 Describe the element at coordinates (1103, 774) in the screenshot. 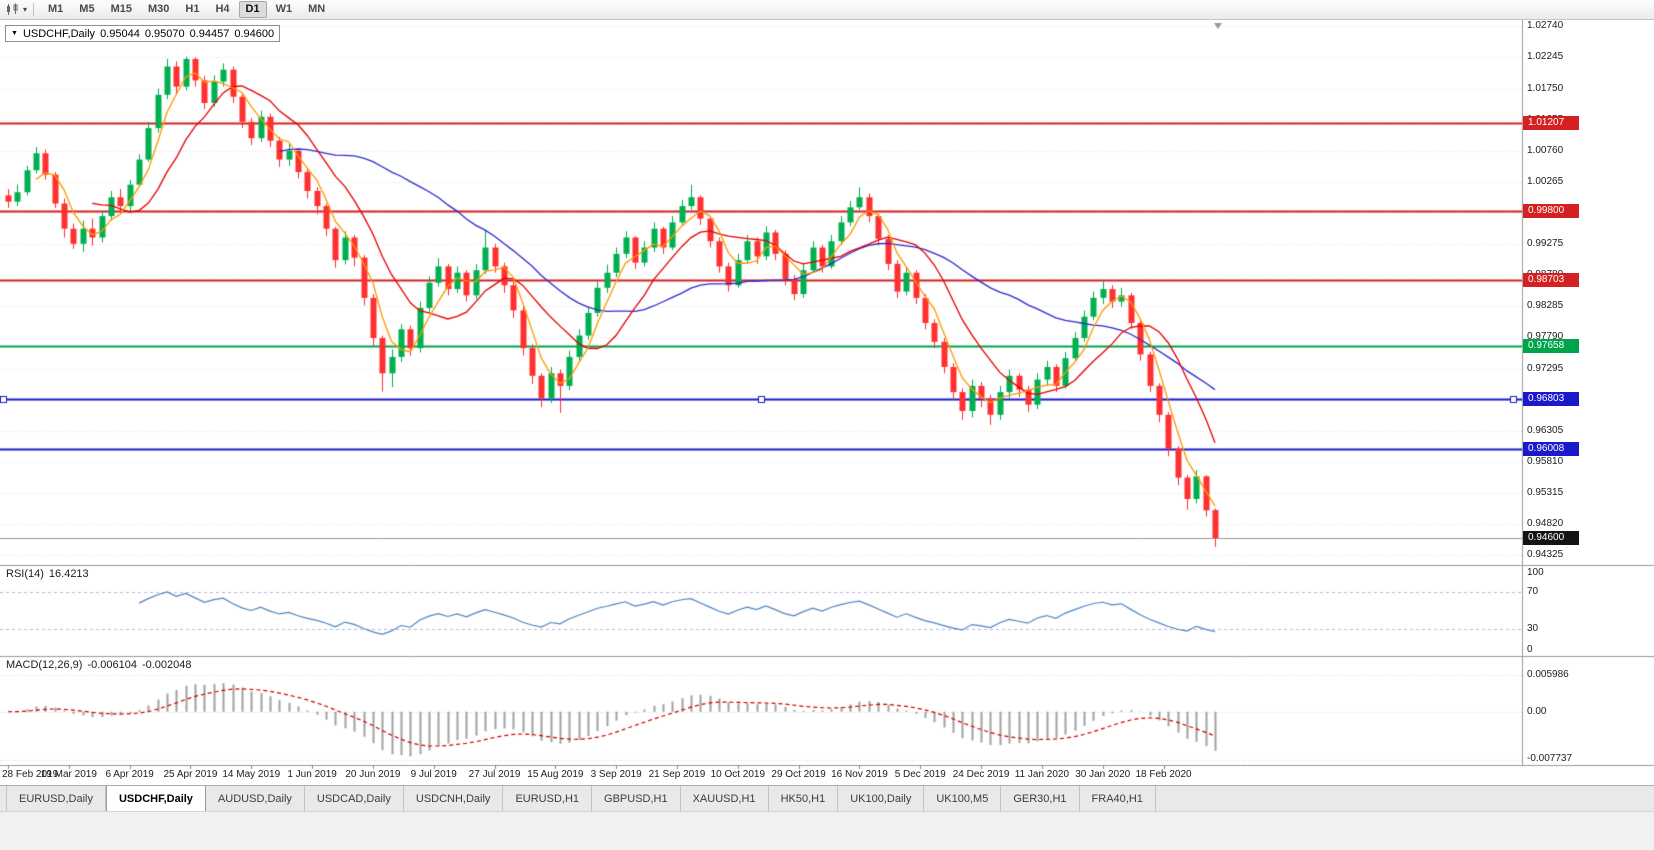

I see `date-label: 30 Jan 2020` at that location.